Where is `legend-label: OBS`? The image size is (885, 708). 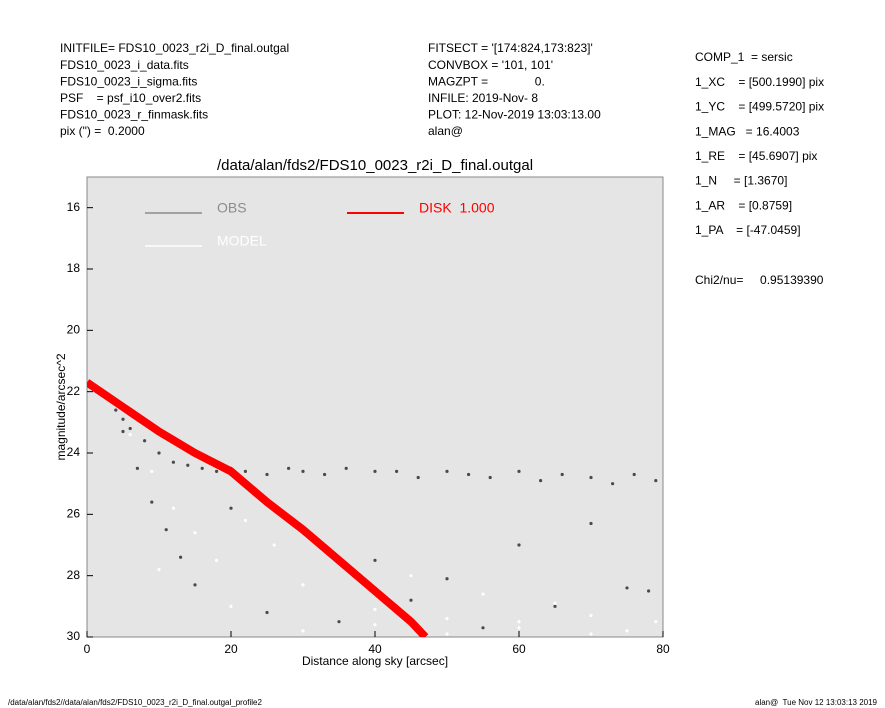 legend-label: OBS is located at coordinates (232, 208).